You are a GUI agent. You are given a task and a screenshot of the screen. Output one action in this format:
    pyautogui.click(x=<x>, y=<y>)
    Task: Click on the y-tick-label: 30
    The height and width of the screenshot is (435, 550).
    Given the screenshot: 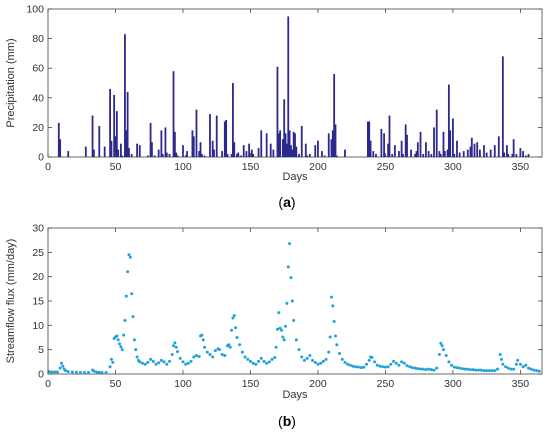 What is the action you would take?
    pyautogui.click(x=38, y=229)
    